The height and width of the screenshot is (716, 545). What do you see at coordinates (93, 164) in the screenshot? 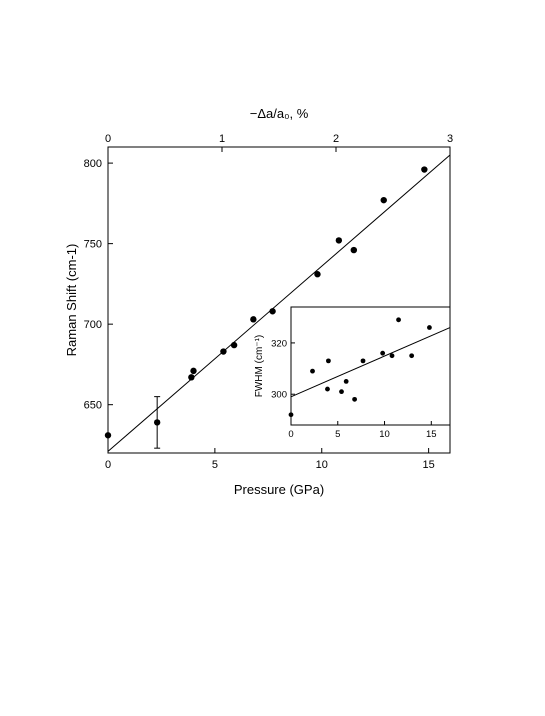
I see `y-tick-label: 800` at bounding box center [93, 164].